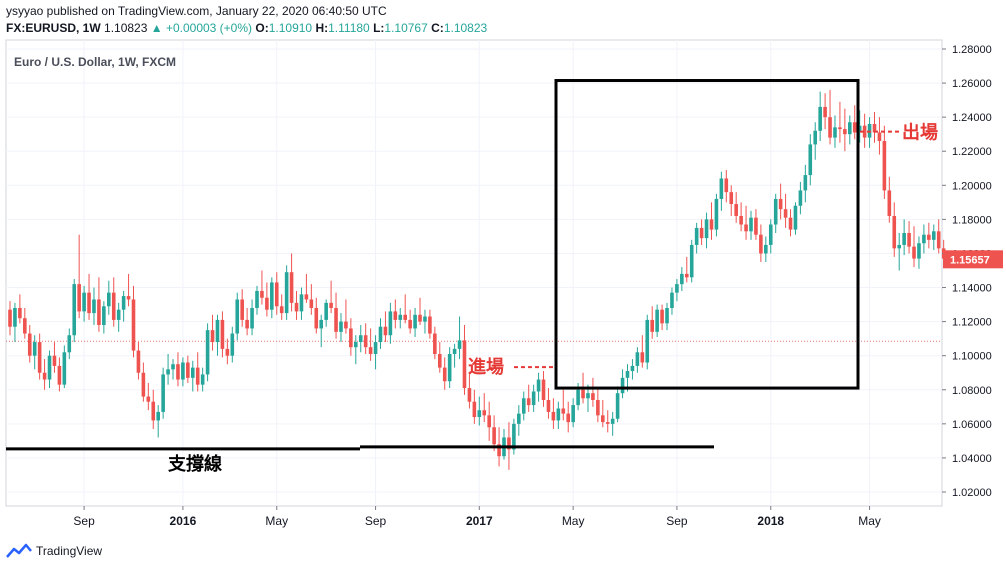 This screenshot has width=1006, height=571. I want to click on current-price-badge, so click(973, 259).